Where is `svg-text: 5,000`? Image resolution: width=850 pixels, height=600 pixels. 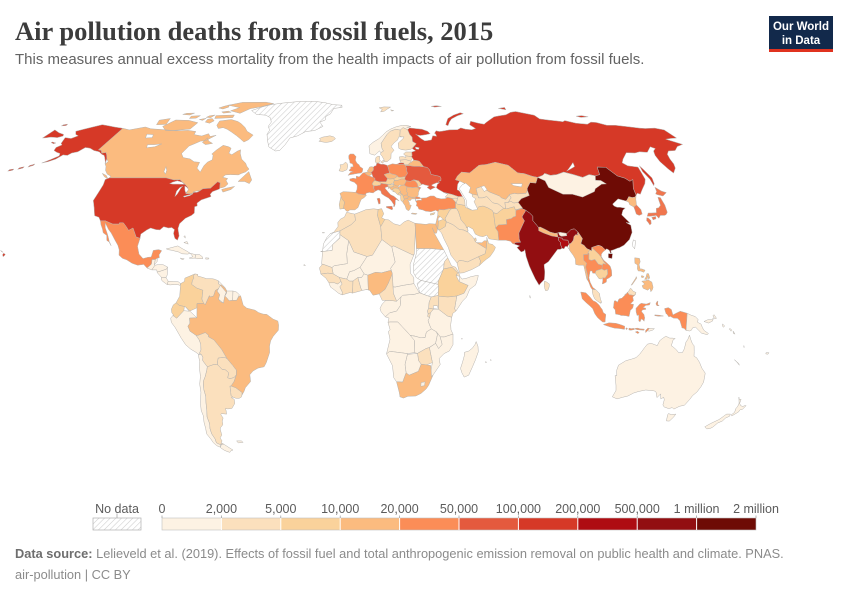
svg-text: 5,000 is located at coordinates (280, 509).